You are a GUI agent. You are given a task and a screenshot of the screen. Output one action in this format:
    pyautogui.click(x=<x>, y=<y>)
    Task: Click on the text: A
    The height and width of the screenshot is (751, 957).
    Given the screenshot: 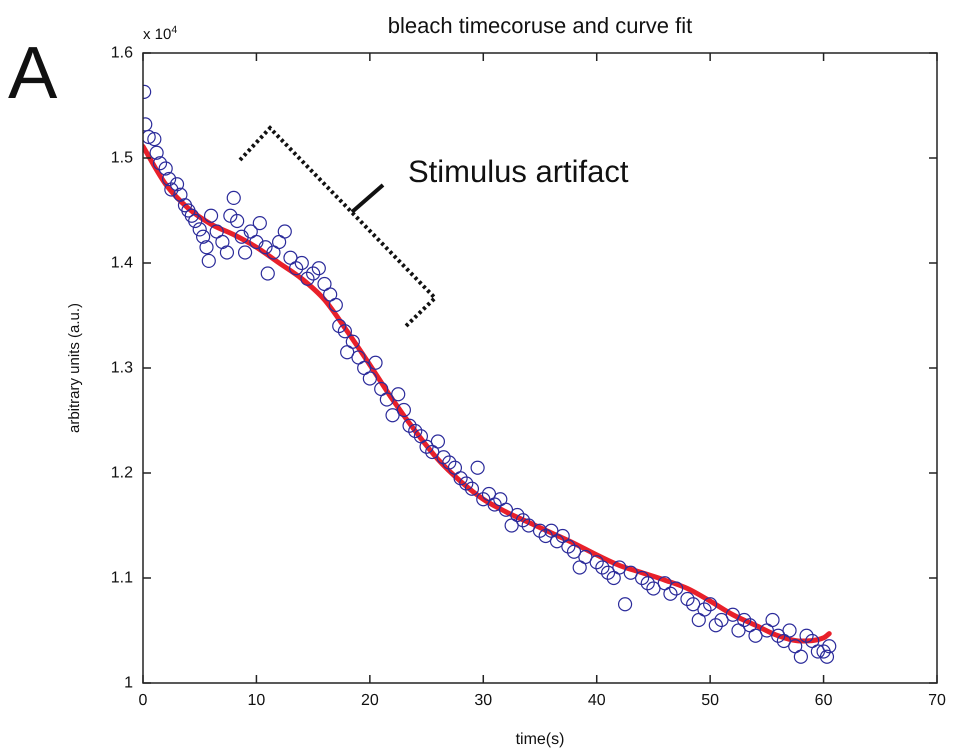 What is the action you would take?
    pyautogui.click(x=33, y=72)
    